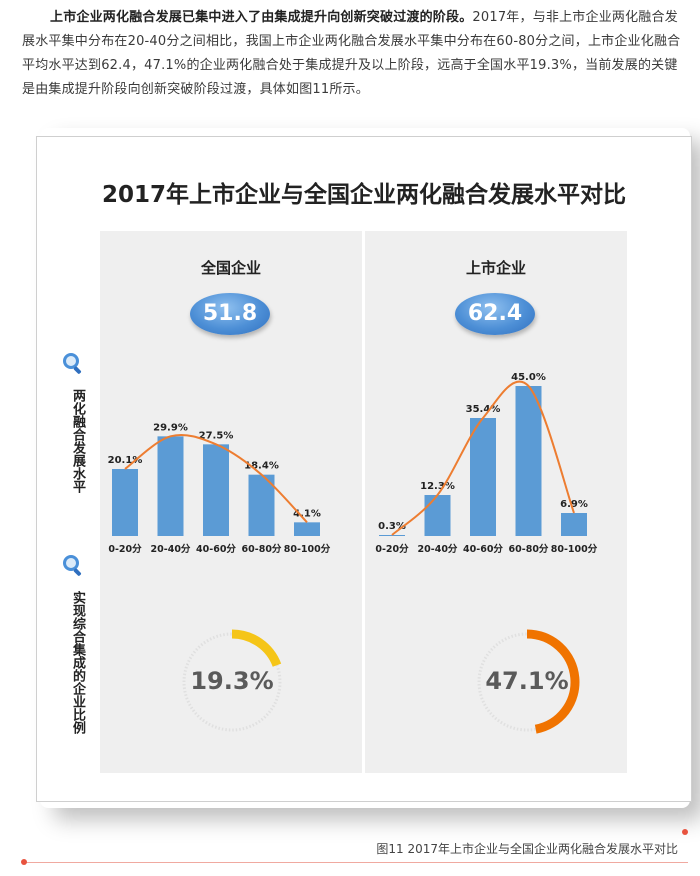 The height and width of the screenshot is (876, 700). I want to click on donut-track, so click(232, 682).